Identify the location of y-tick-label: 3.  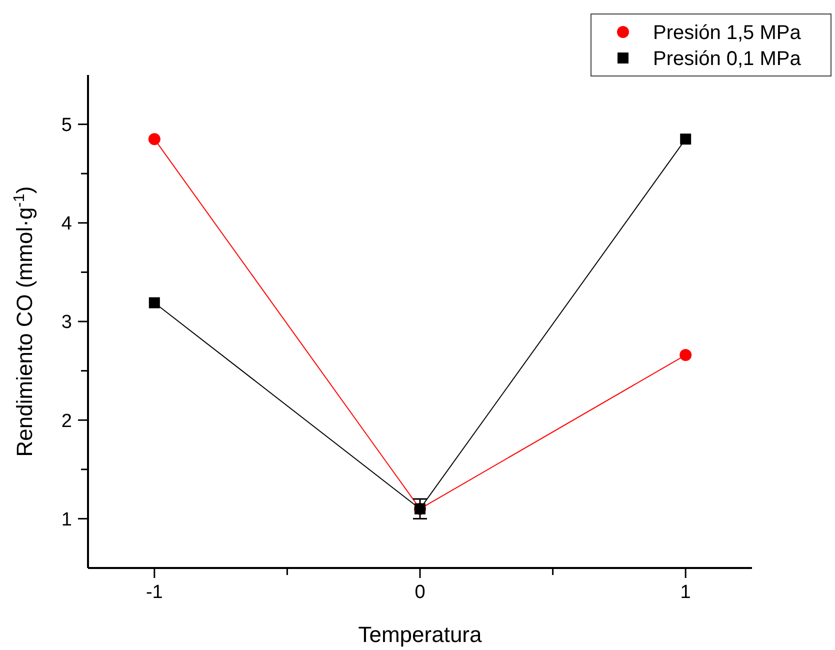
(66, 323).